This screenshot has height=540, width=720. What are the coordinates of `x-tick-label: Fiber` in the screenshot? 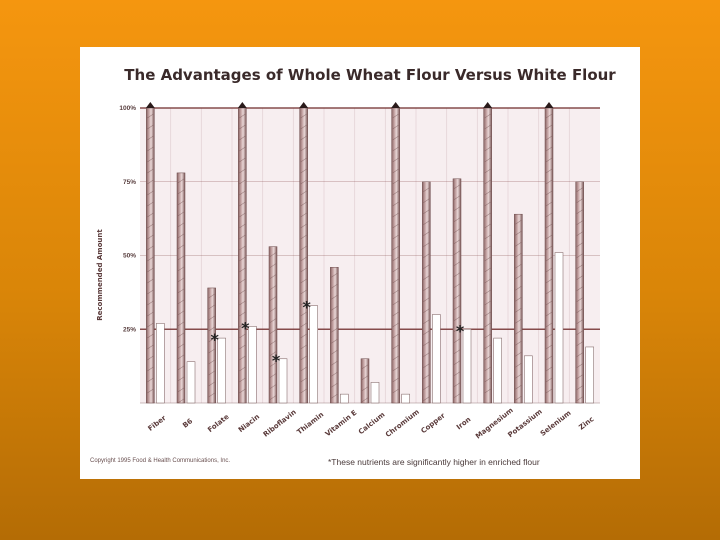 It's located at (157, 423).